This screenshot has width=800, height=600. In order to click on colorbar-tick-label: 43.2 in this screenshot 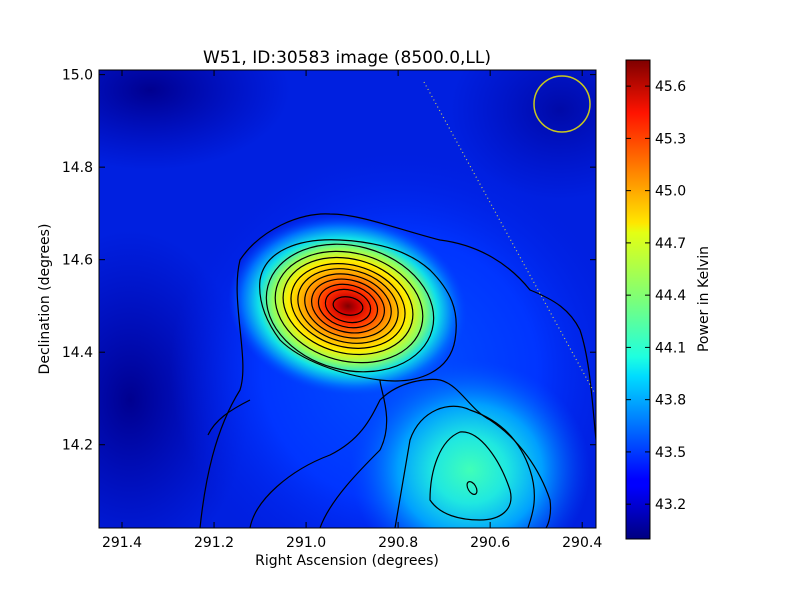, I will do `click(670, 505)`.